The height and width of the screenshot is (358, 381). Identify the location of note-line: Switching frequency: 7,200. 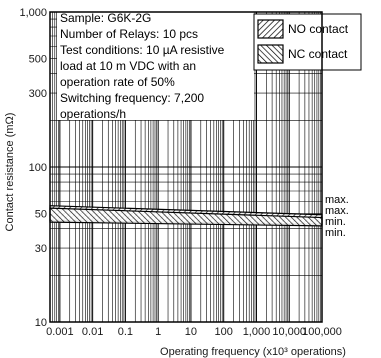
(132, 98).